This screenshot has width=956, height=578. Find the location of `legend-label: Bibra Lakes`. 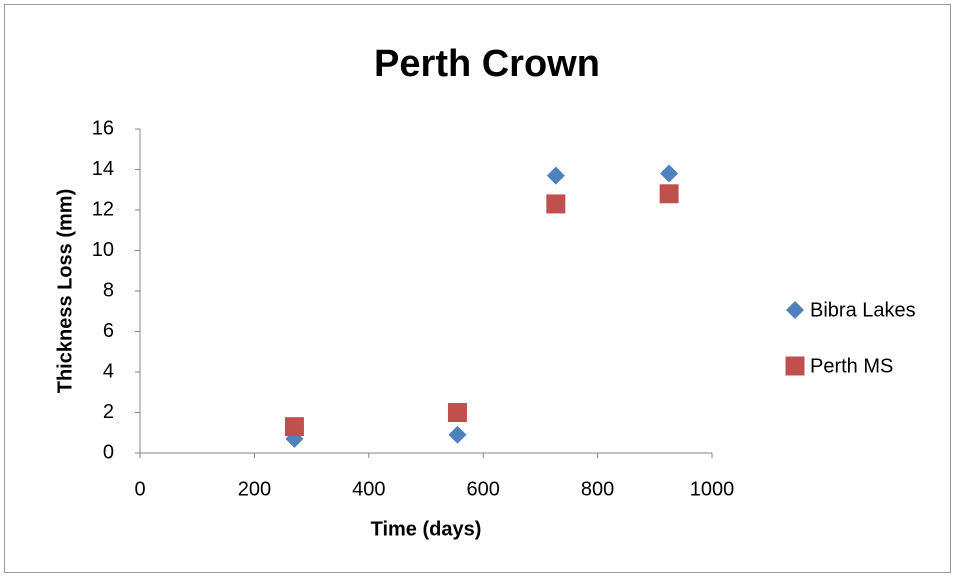

legend-label: Bibra Lakes is located at coordinates (863, 310).